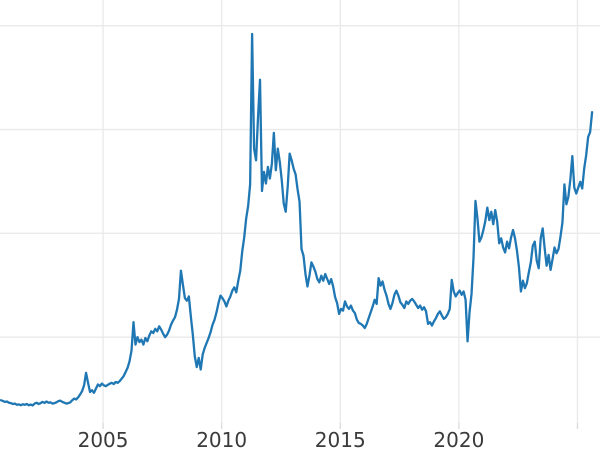  What do you see at coordinates (103, 439) in the screenshot?
I see `x-tick-label: 2005` at bounding box center [103, 439].